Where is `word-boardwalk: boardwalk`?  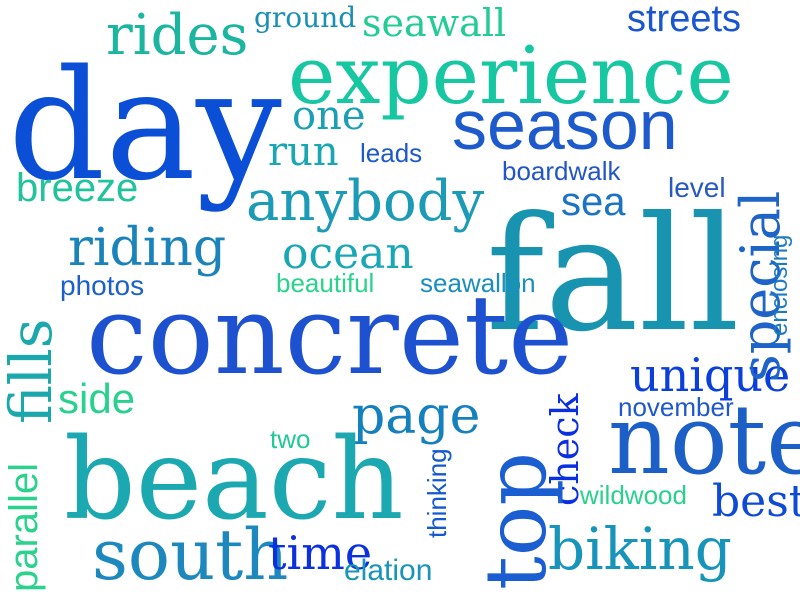
word-boardwalk: boardwalk is located at coordinates (561, 171).